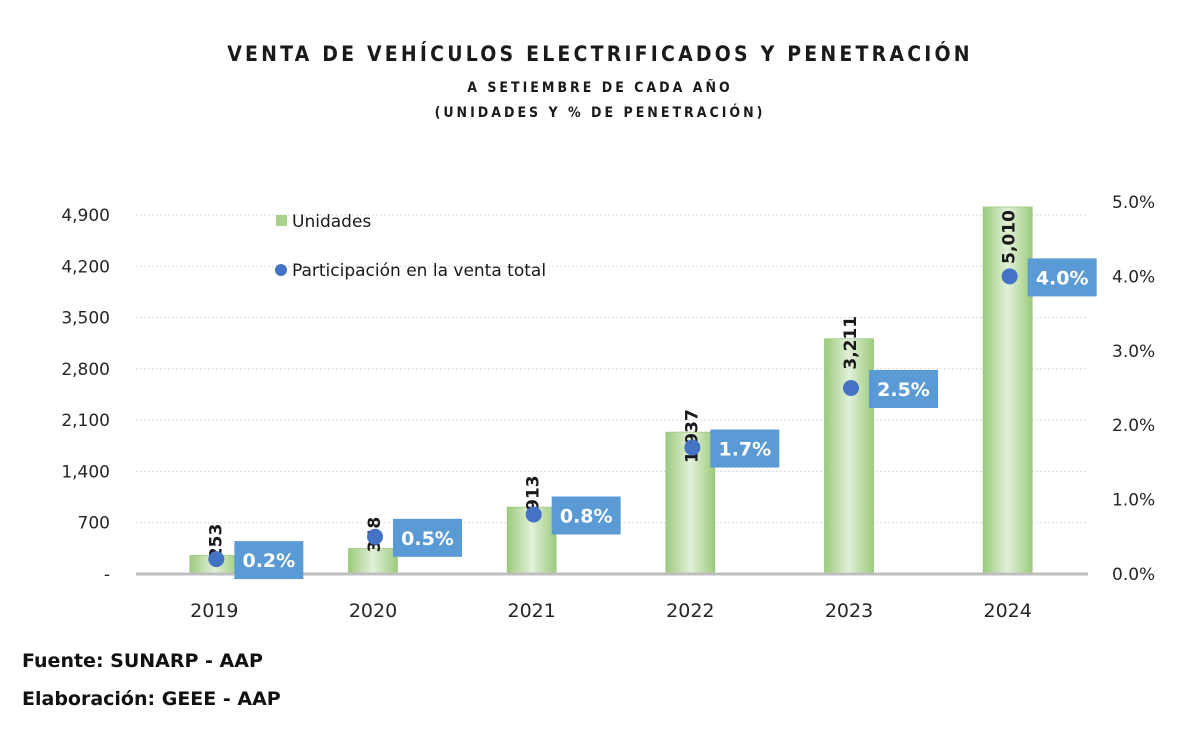 The width and height of the screenshot is (1200, 740). What do you see at coordinates (85, 216) in the screenshot?
I see `left-tick-label: 4,900` at bounding box center [85, 216].